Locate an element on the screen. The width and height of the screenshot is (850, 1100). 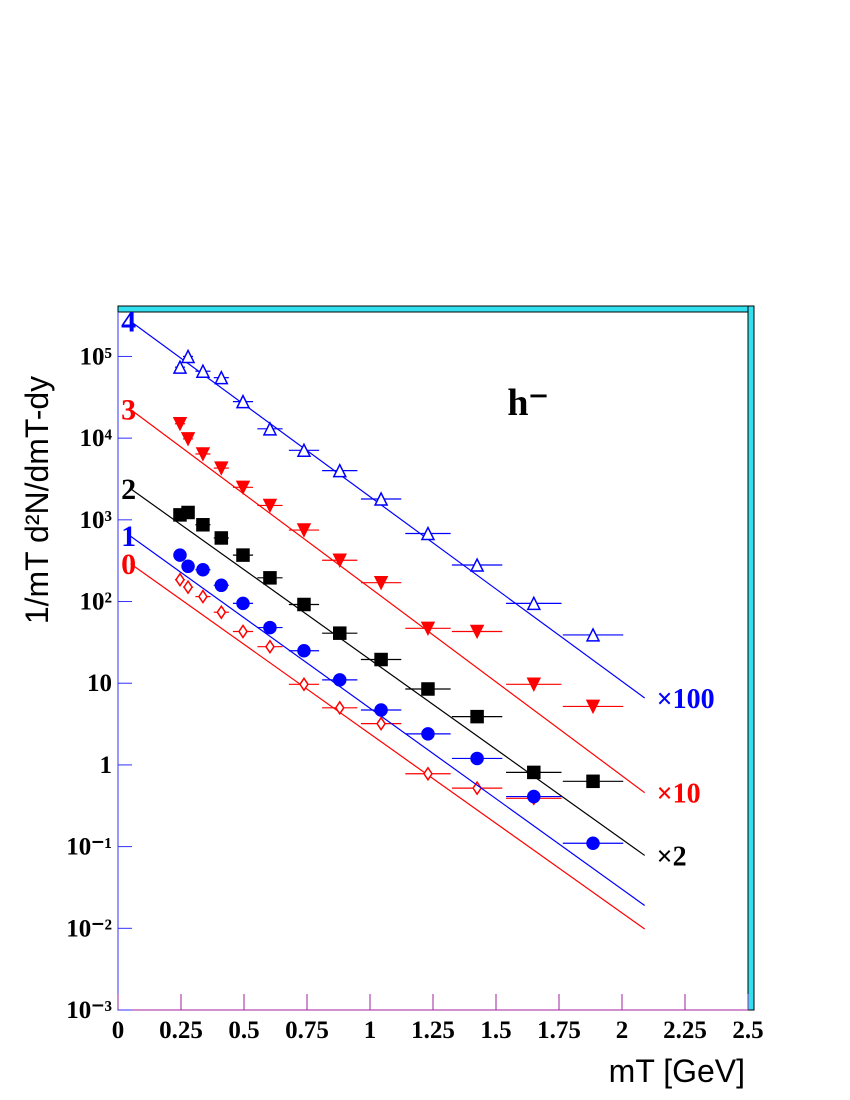
y-tick-label: 10³ is located at coordinates (96, 520).